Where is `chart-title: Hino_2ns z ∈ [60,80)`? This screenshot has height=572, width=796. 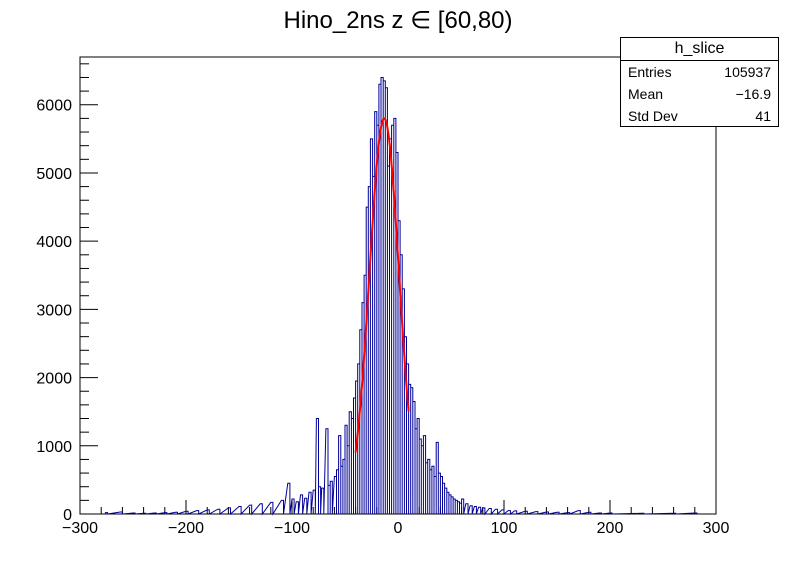
chart-title: Hino_2ns z ∈ [60,80) is located at coordinates (398, 20).